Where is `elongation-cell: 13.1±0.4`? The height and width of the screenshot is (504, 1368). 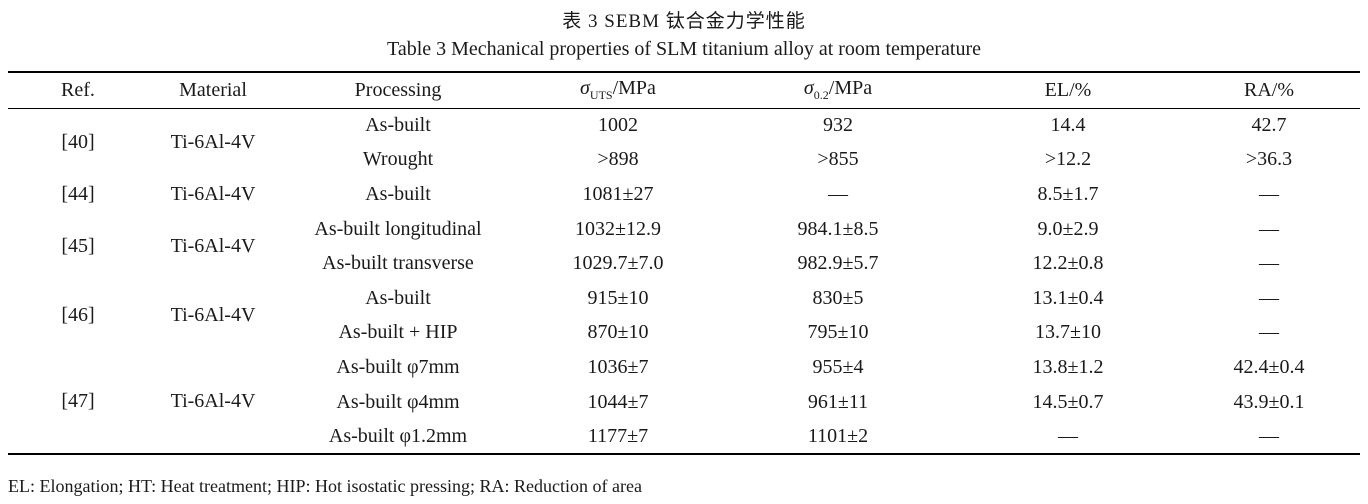
elongation-cell: 13.1±0.4 is located at coordinates (1068, 297).